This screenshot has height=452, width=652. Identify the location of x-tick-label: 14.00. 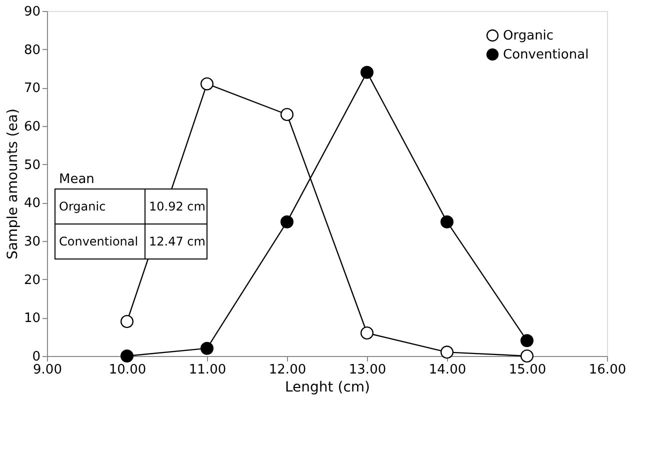
(447, 370).